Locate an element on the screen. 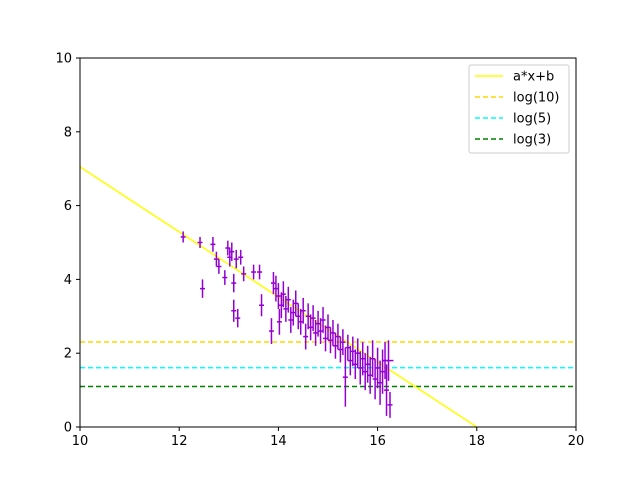  x-tick-label-1: 12 is located at coordinates (179, 441).